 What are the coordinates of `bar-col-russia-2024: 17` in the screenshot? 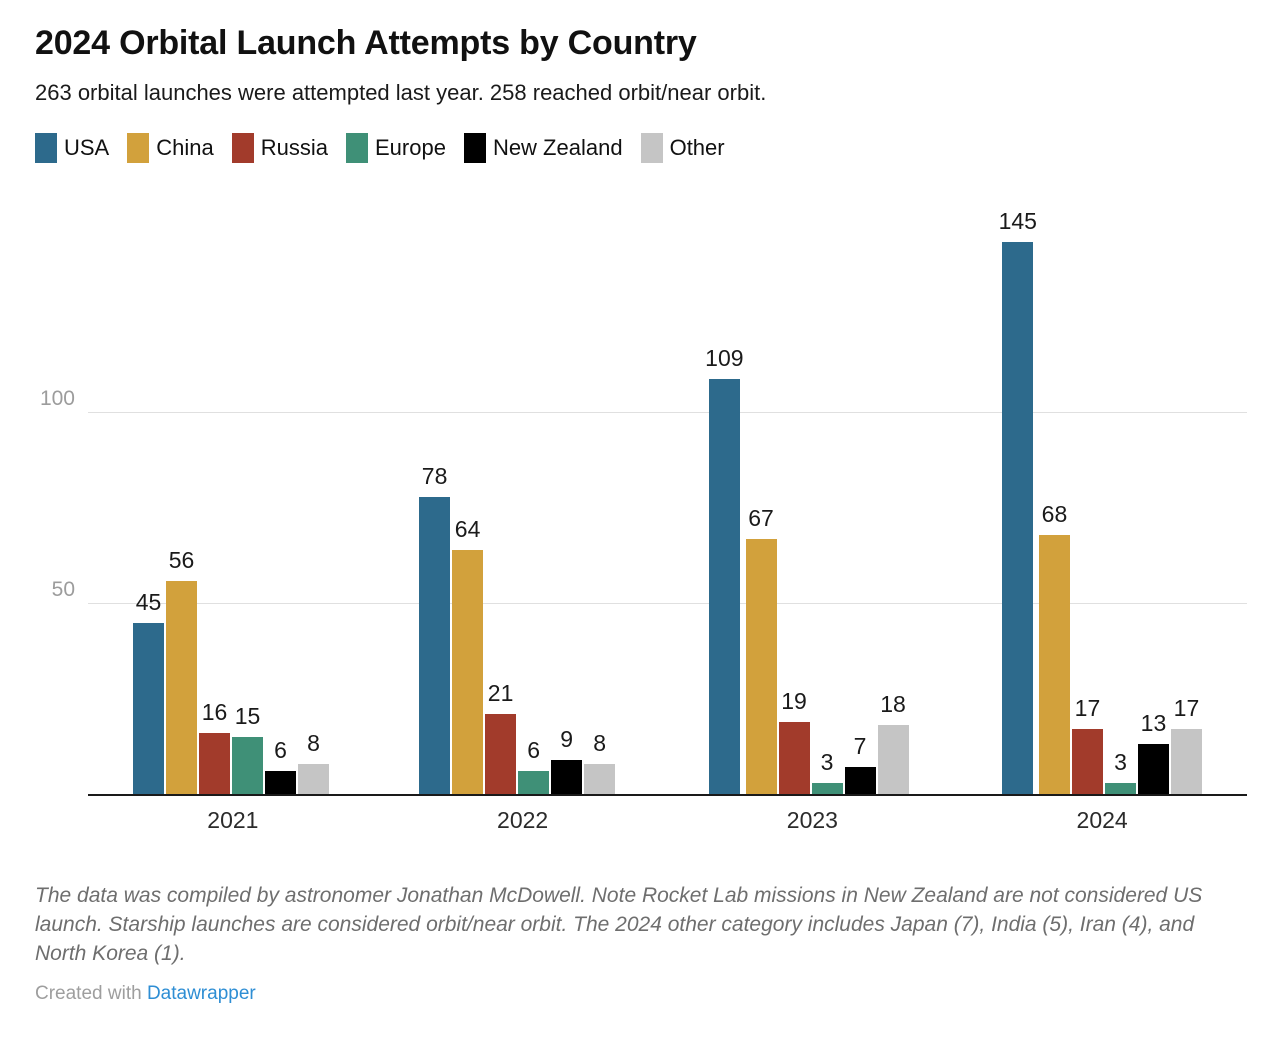 It's located at (1087, 744).